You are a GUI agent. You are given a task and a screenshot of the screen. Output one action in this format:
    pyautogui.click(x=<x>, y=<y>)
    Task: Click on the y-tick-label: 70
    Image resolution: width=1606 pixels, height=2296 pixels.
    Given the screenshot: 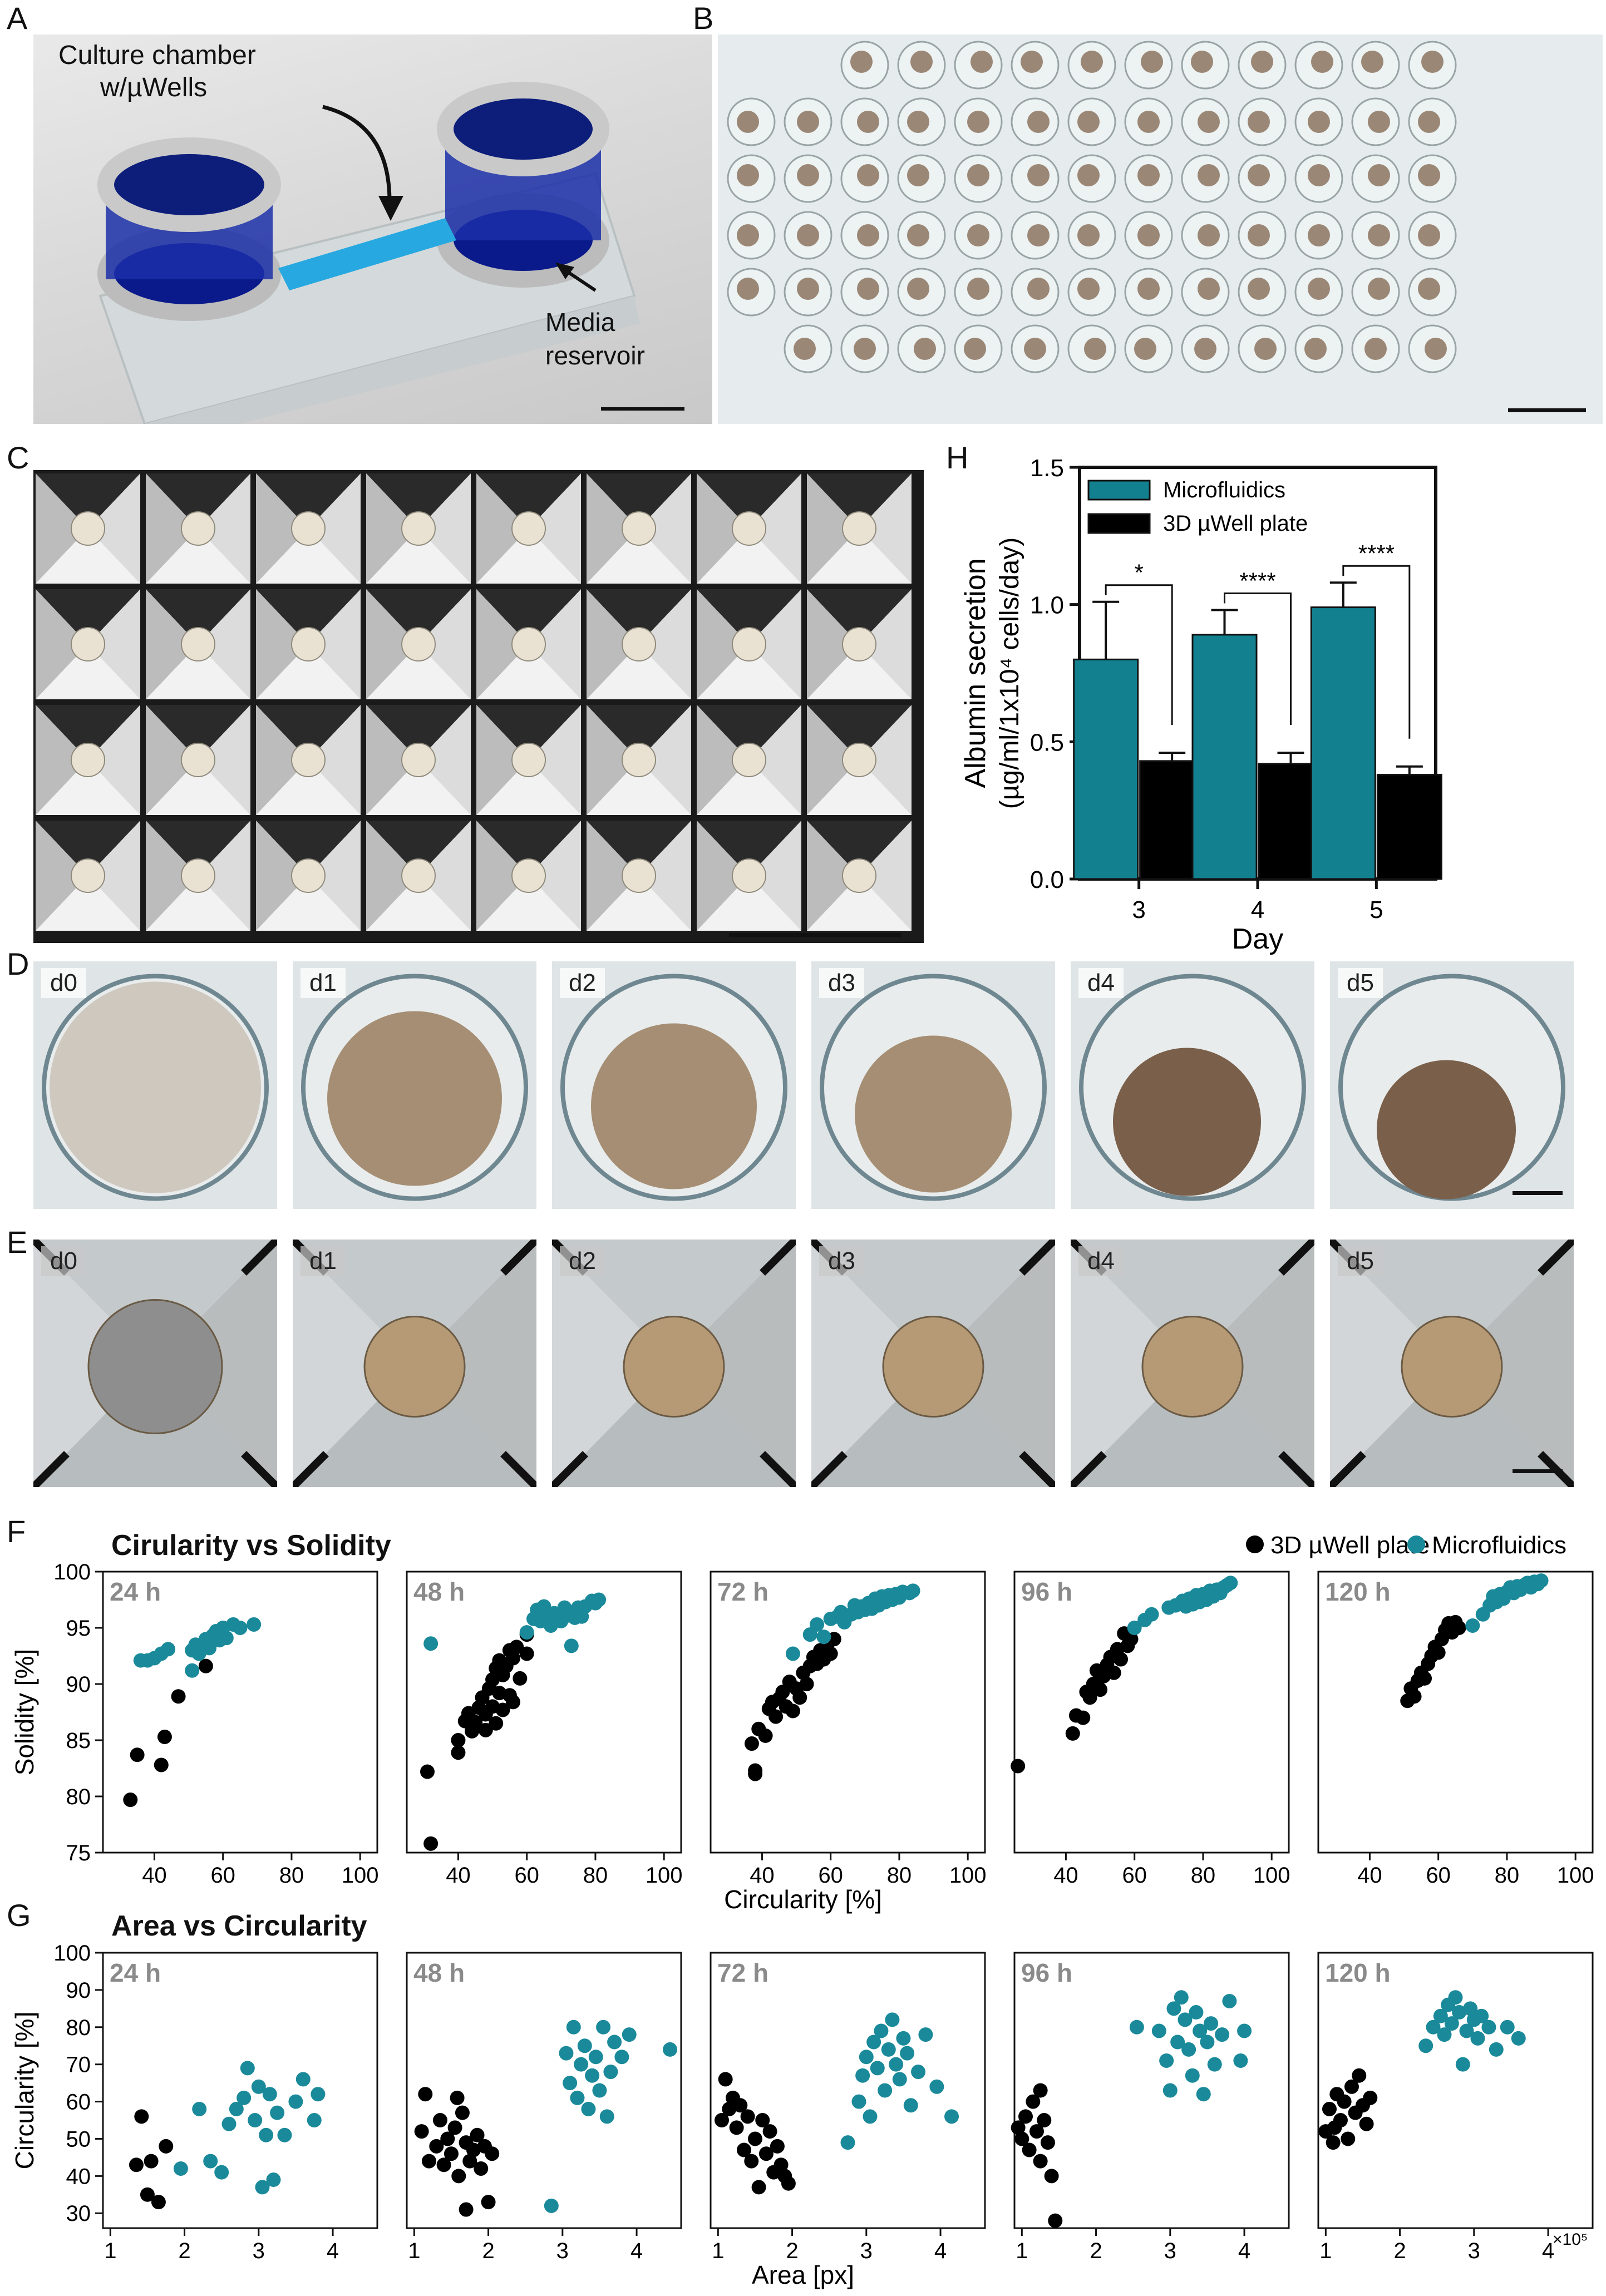 What is the action you would take?
    pyautogui.click(x=78, y=2065)
    